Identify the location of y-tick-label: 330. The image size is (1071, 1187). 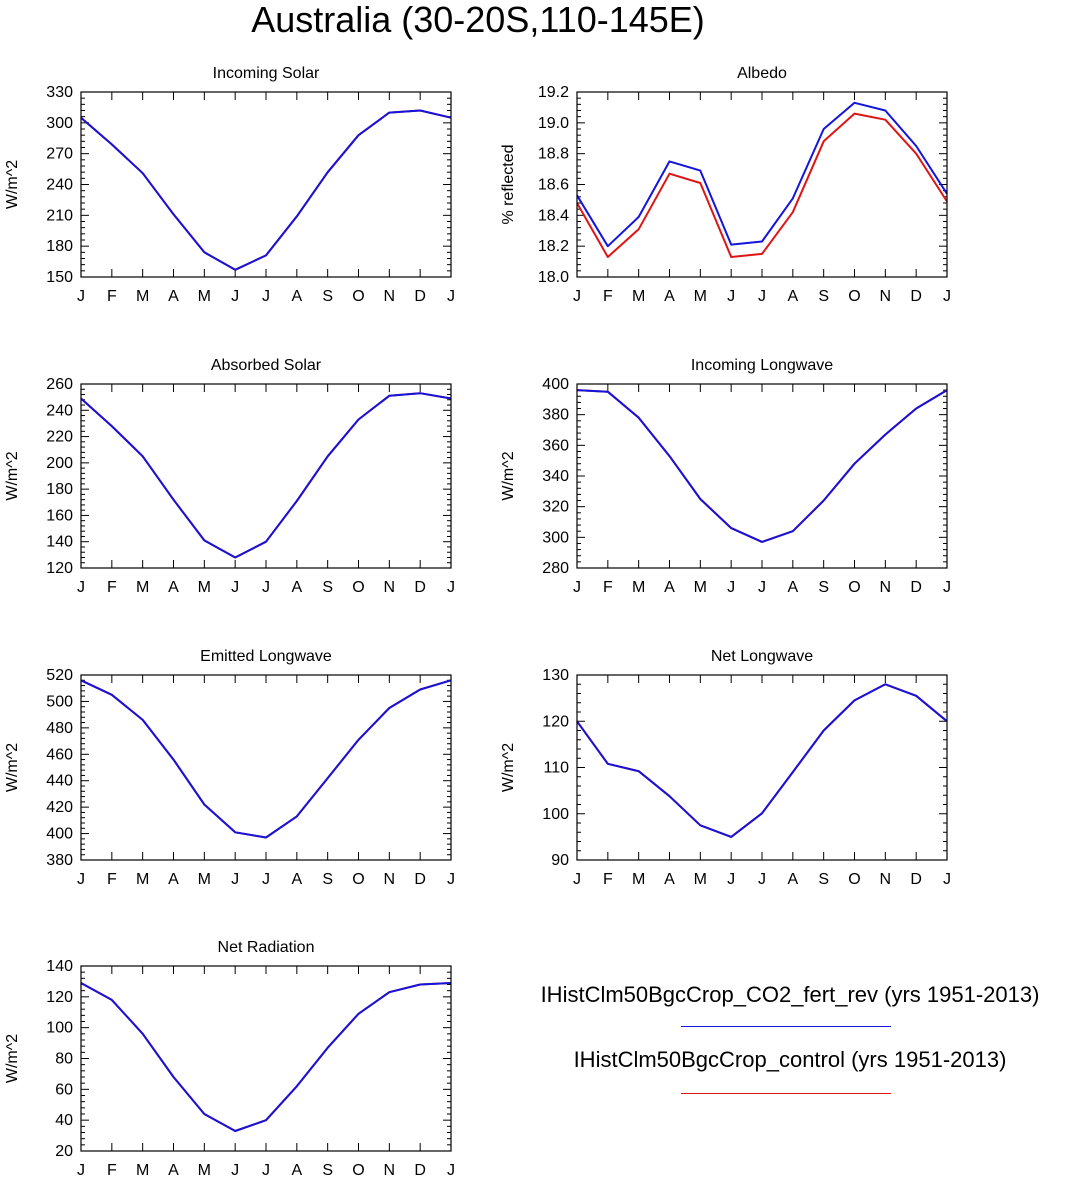
(59, 92).